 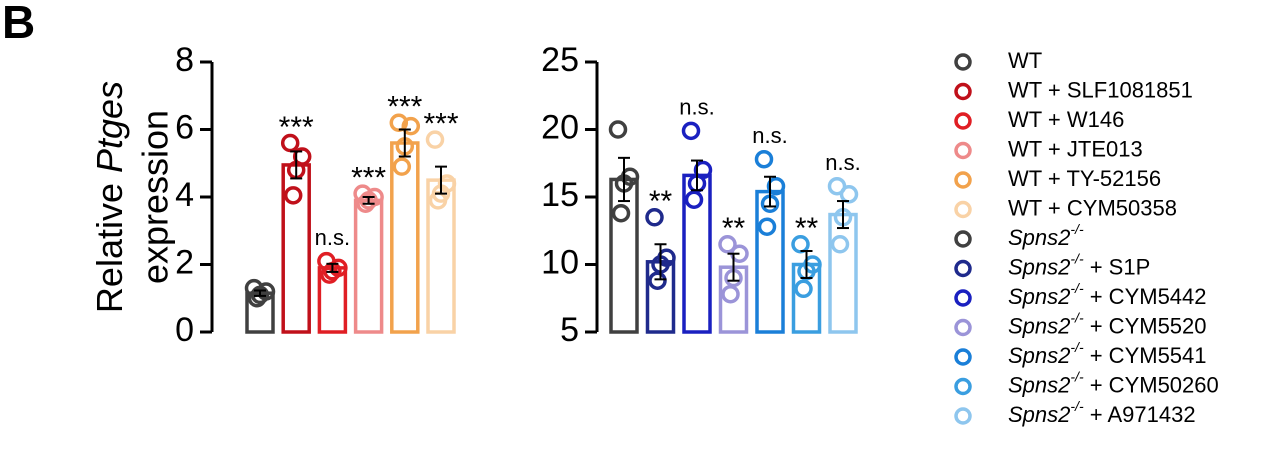 I want to click on legend-label: Spns2-/- + A971432, so click(x=1102, y=412).